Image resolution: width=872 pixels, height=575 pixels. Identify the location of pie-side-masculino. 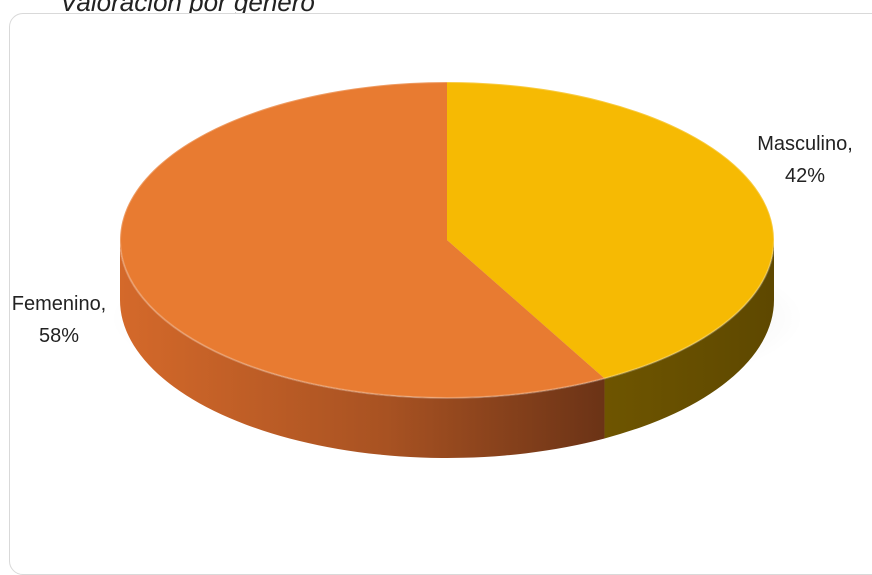
(689, 339).